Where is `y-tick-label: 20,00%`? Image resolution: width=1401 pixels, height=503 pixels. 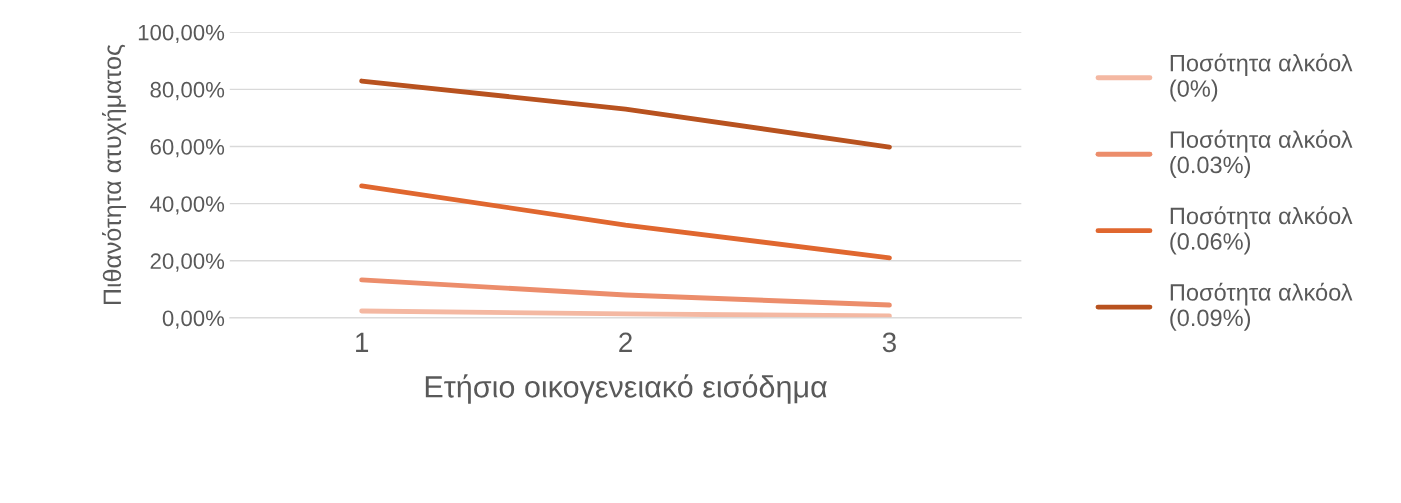 y-tick-label: 20,00% is located at coordinates (187, 262).